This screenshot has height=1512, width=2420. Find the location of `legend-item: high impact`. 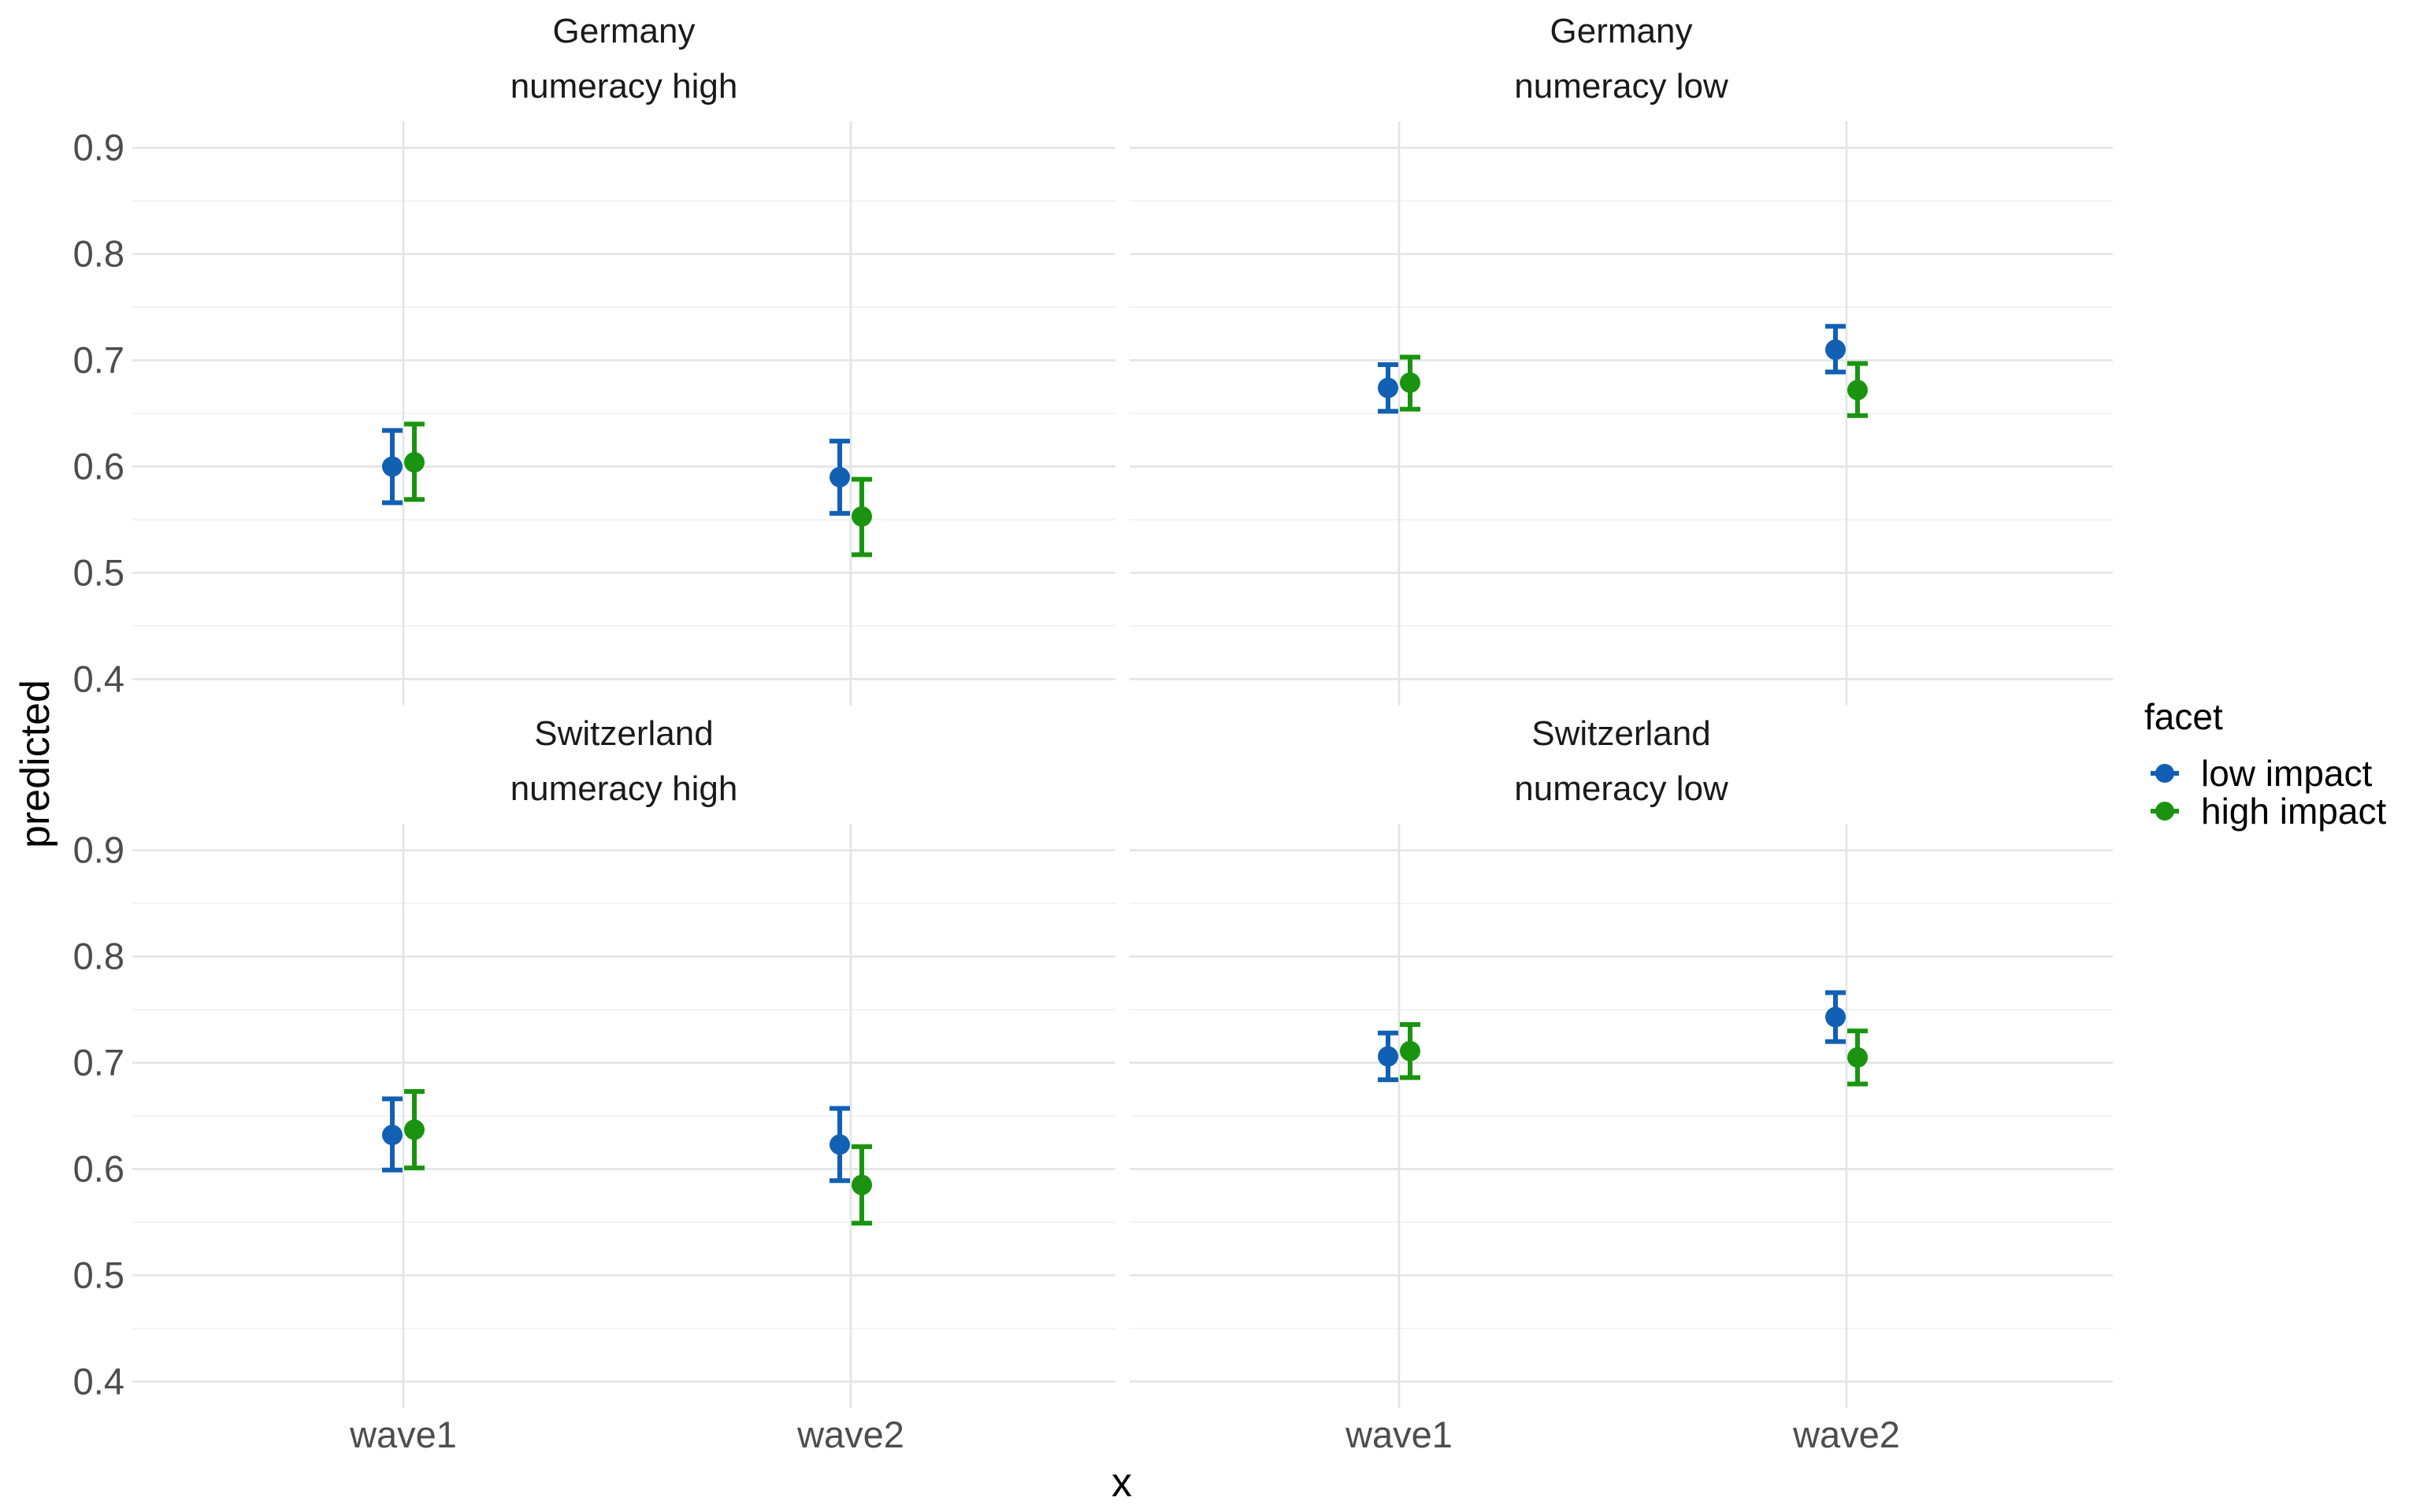

legend-item: high impact is located at coordinates (2268, 811).